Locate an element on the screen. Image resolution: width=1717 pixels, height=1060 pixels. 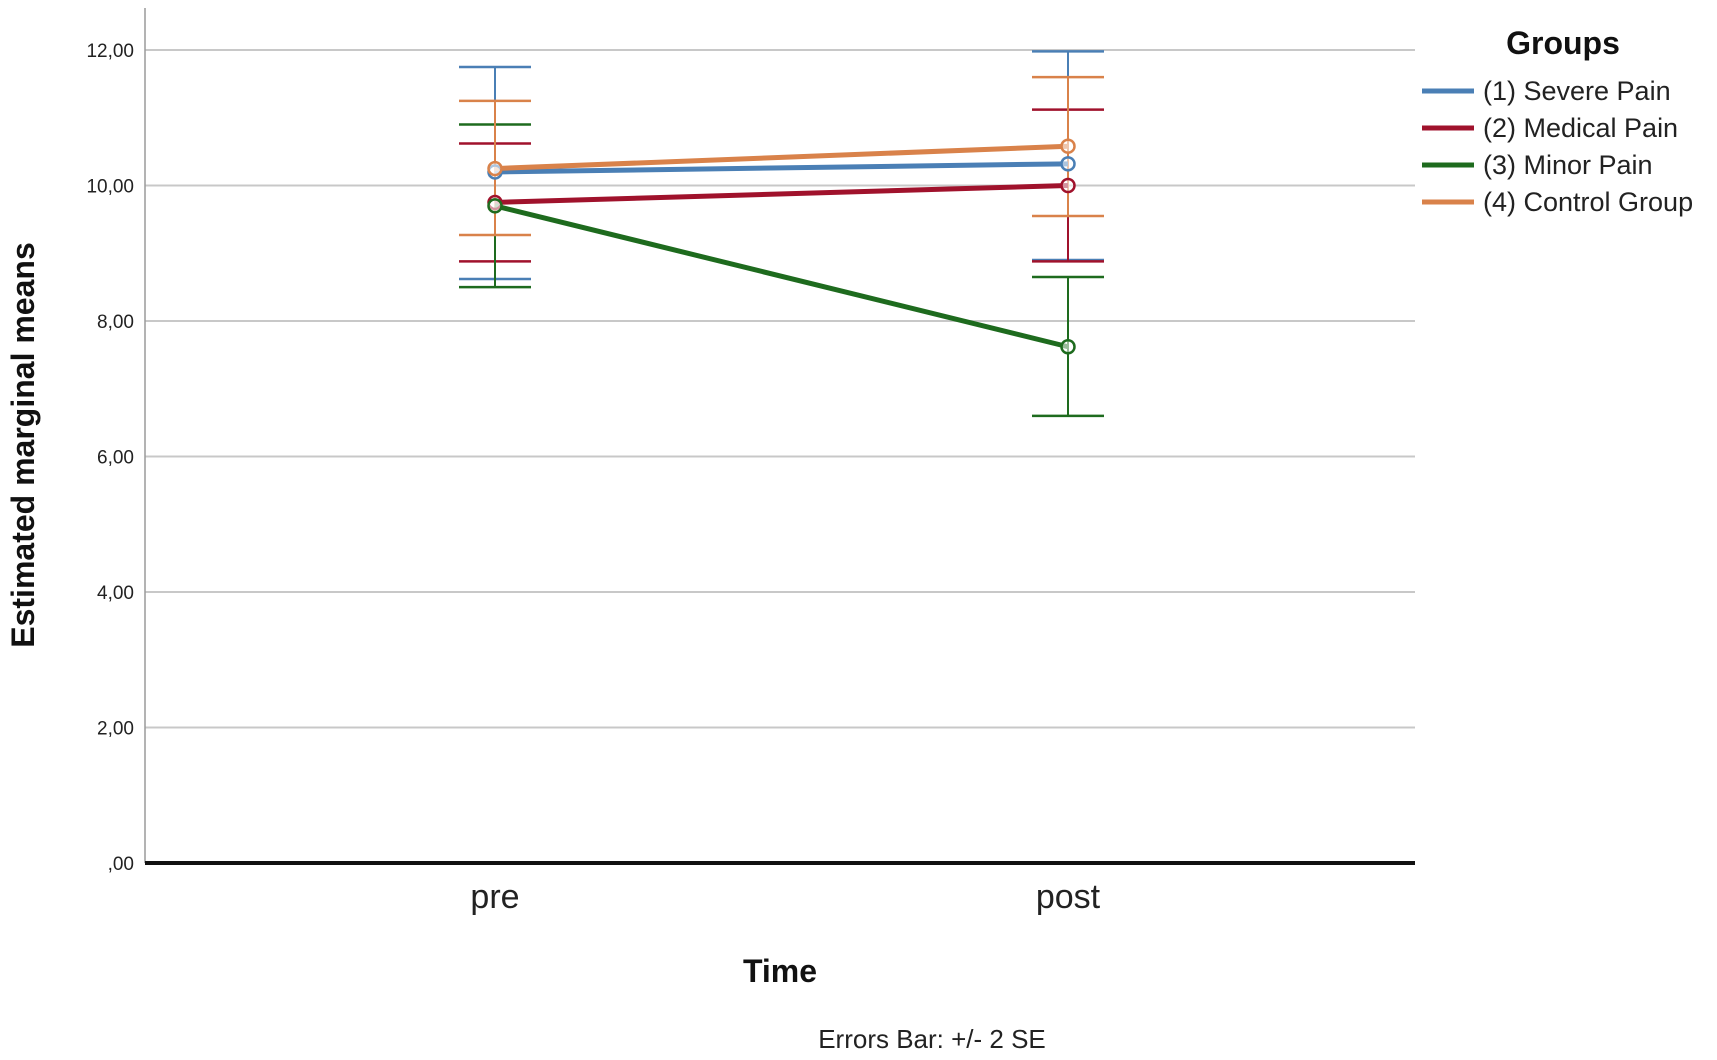
series-lines is located at coordinates (781, 246).